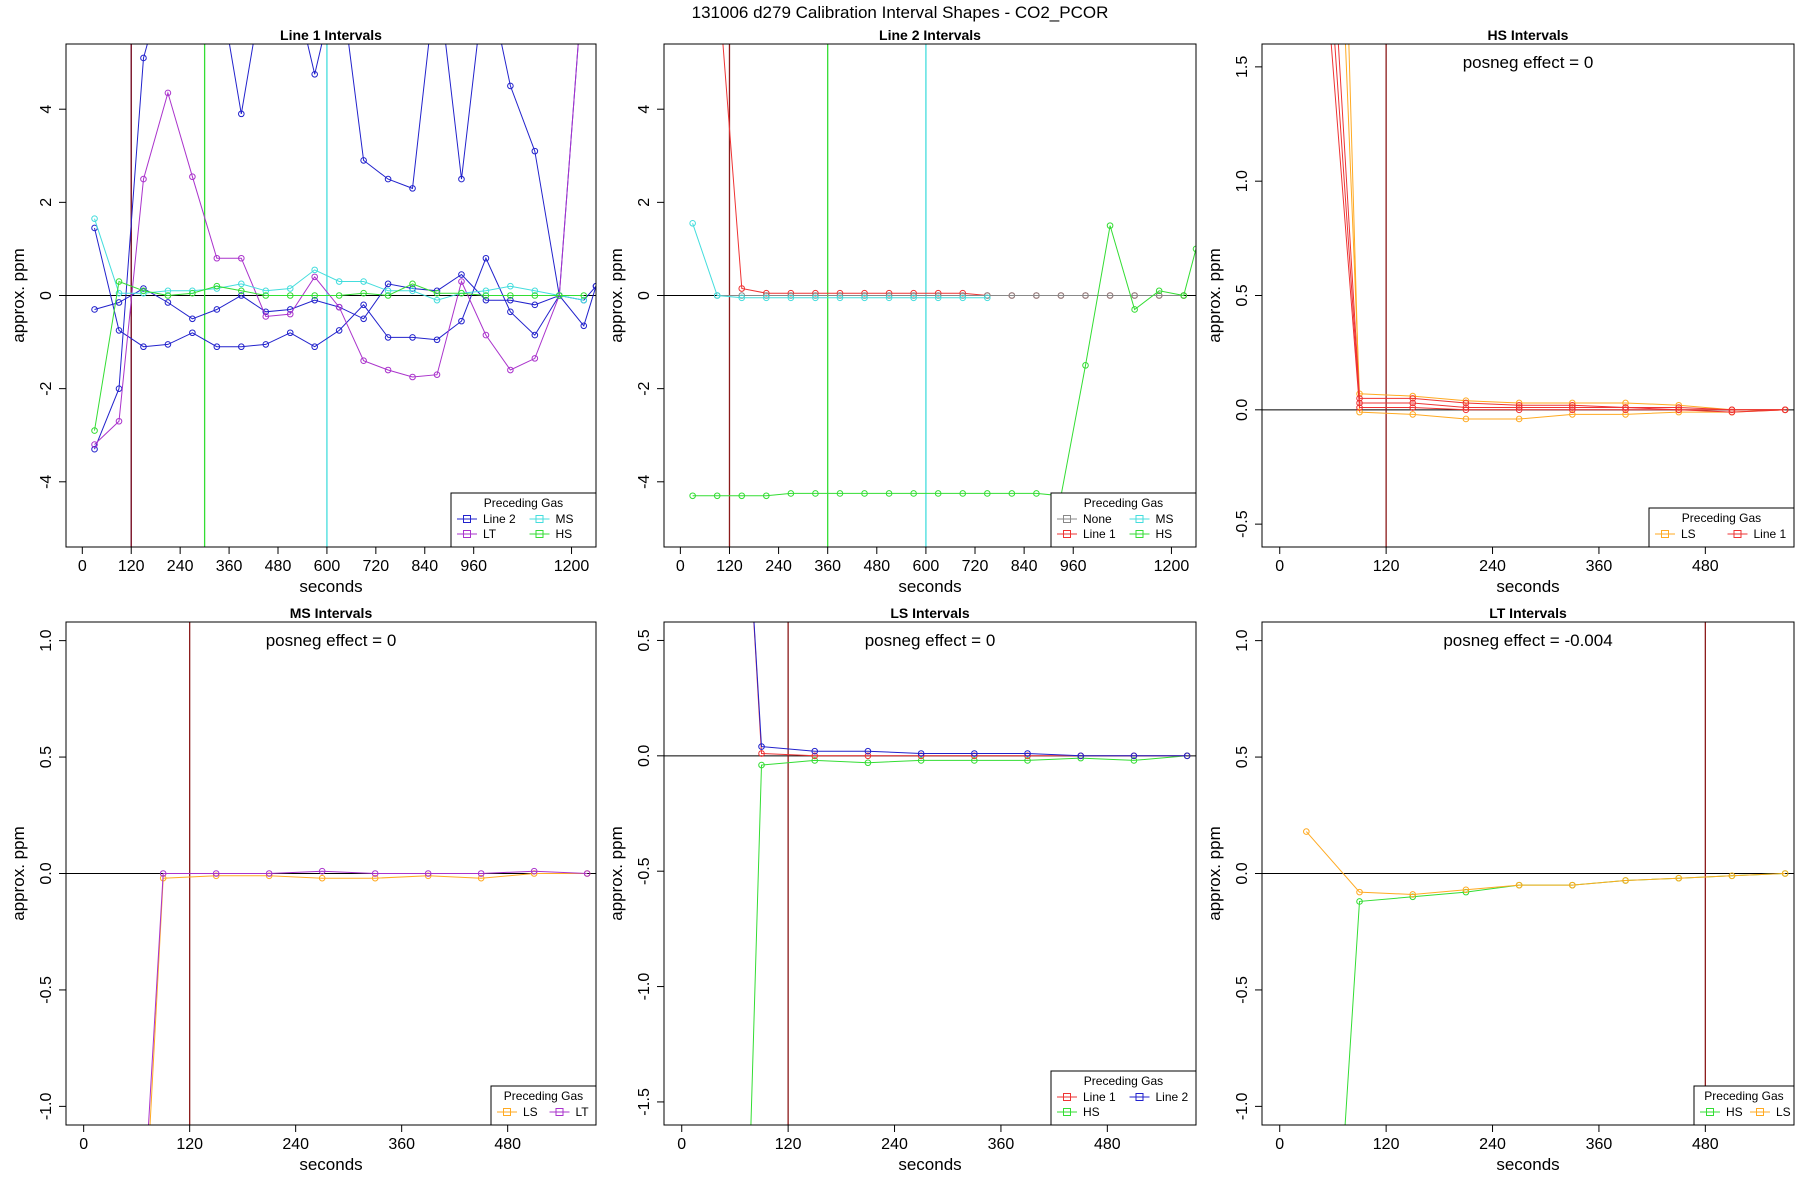 The image size is (1800, 1200). I want to click on y-tick-label: -2, so click(46, 388).